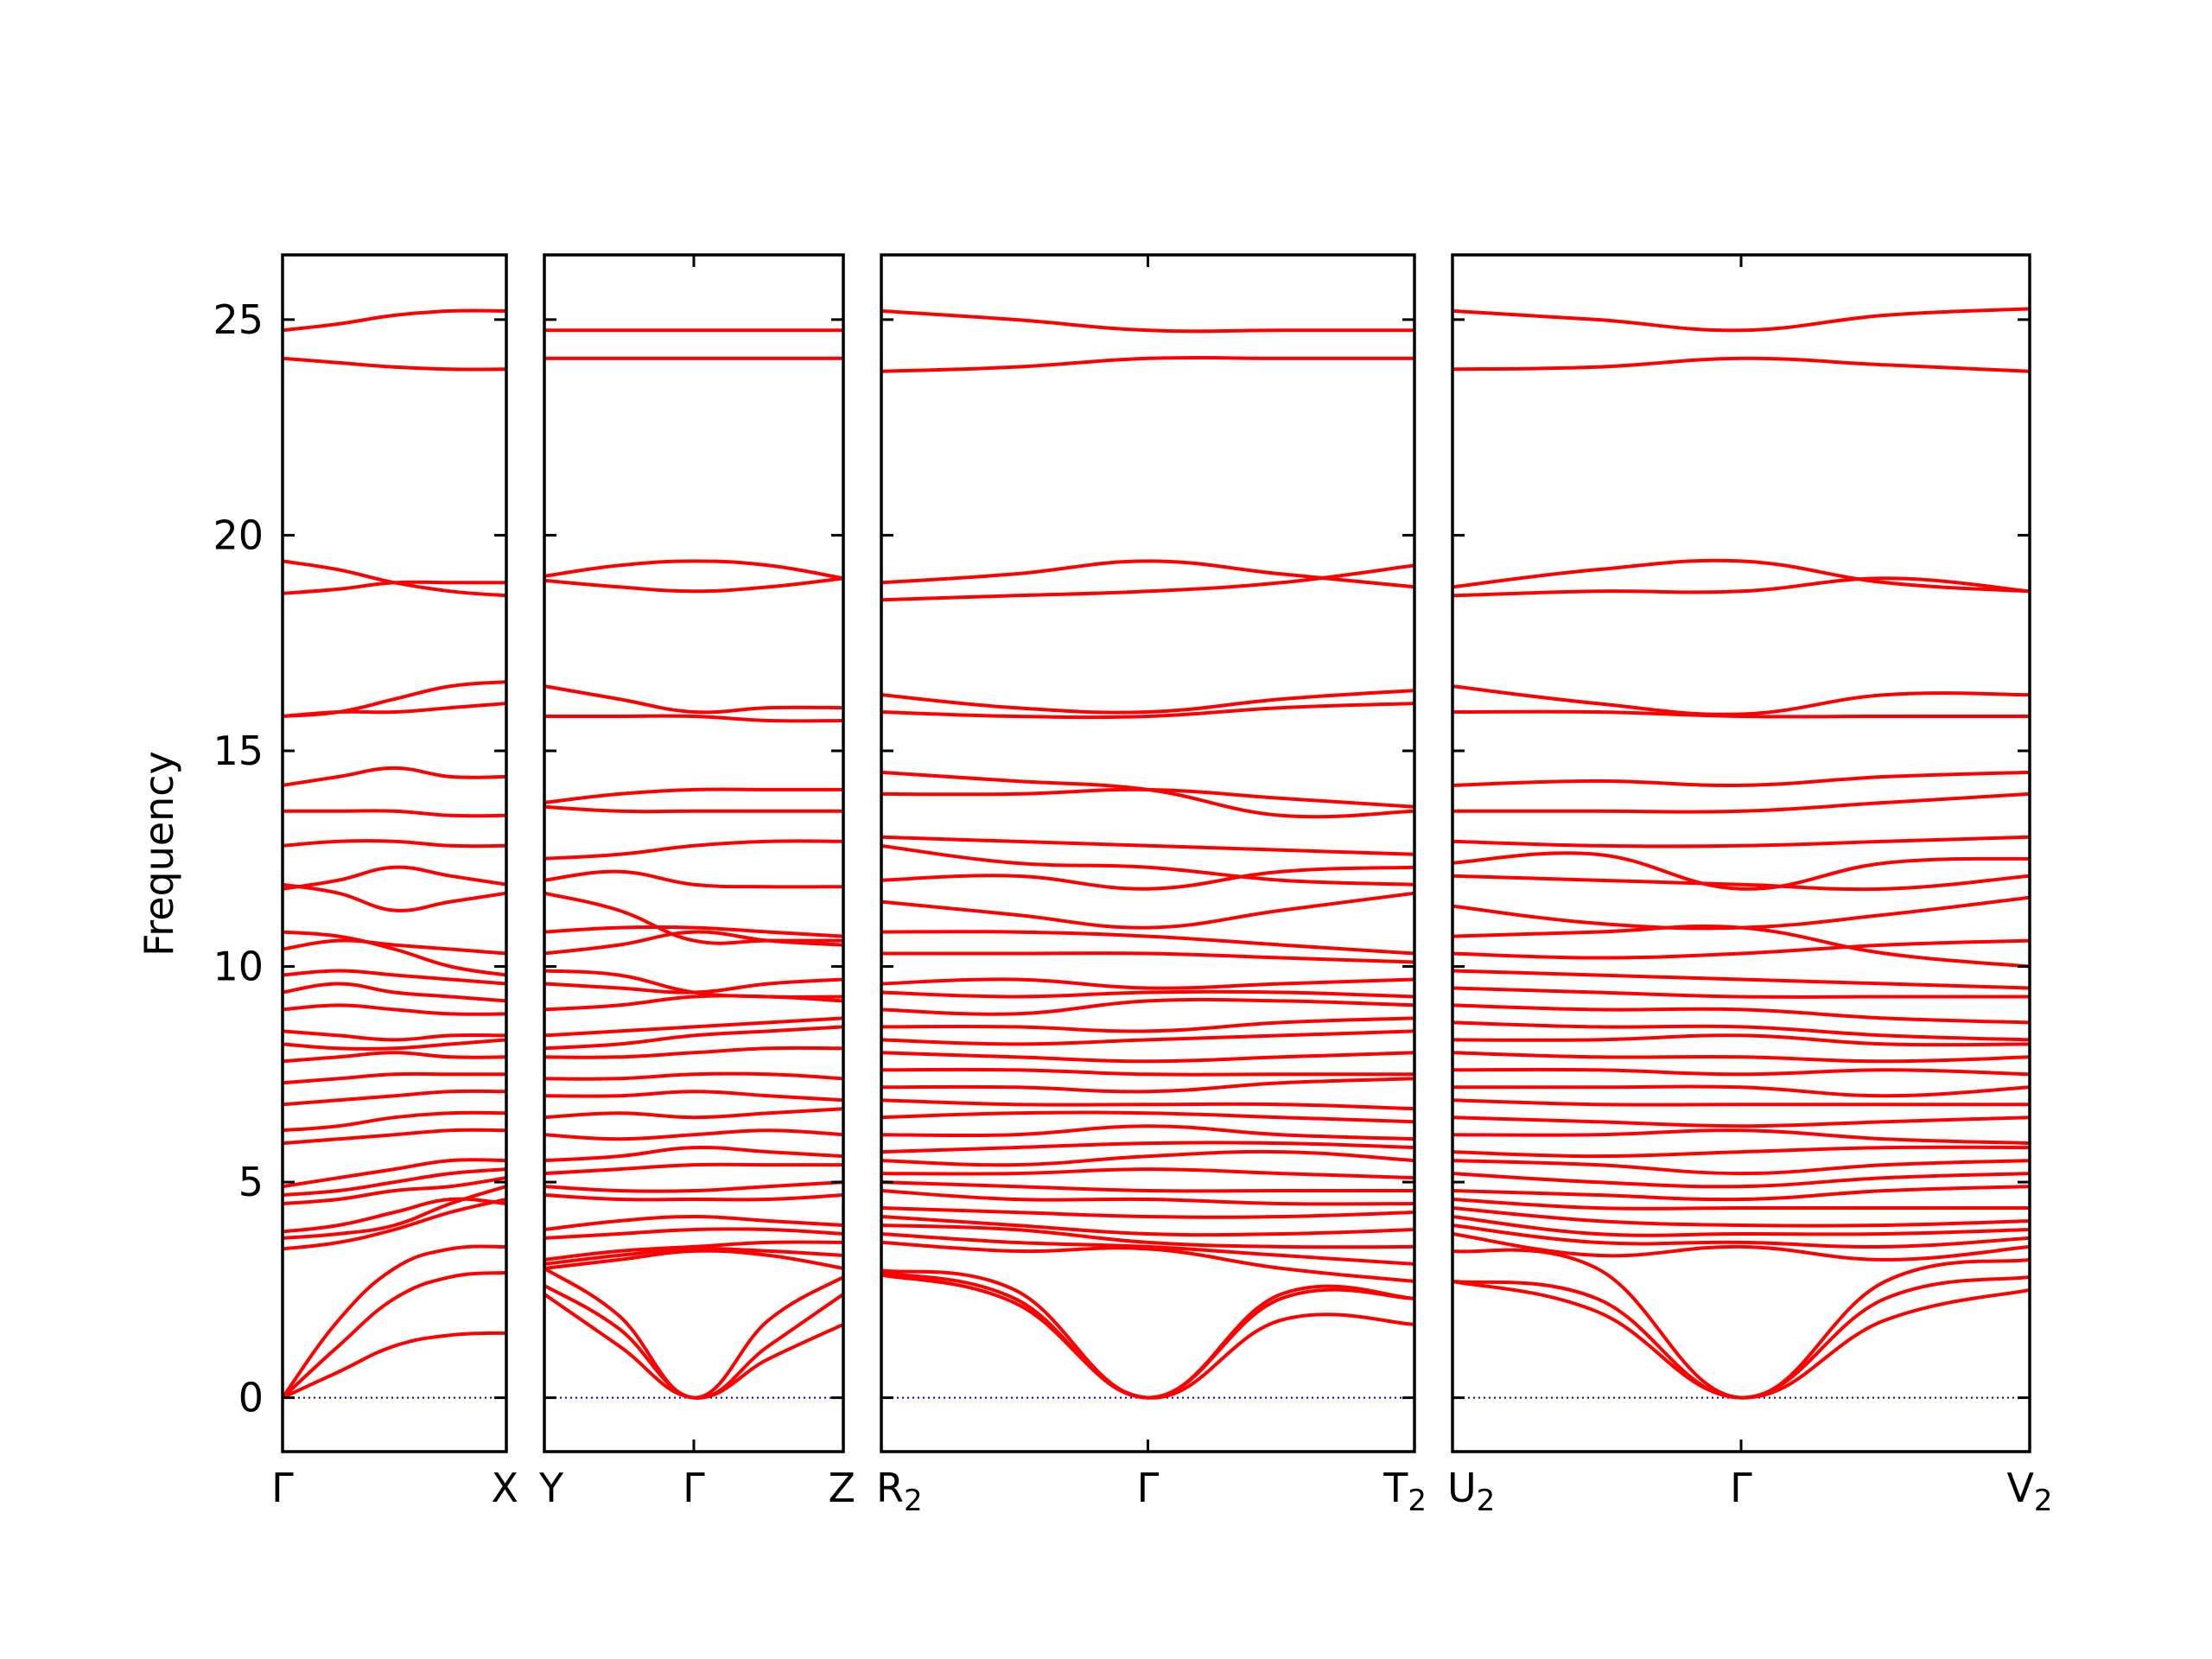 This screenshot has height=1659, width=2212. What do you see at coordinates (251, 1398) in the screenshot?
I see `y-tick-label-0: 0` at bounding box center [251, 1398].